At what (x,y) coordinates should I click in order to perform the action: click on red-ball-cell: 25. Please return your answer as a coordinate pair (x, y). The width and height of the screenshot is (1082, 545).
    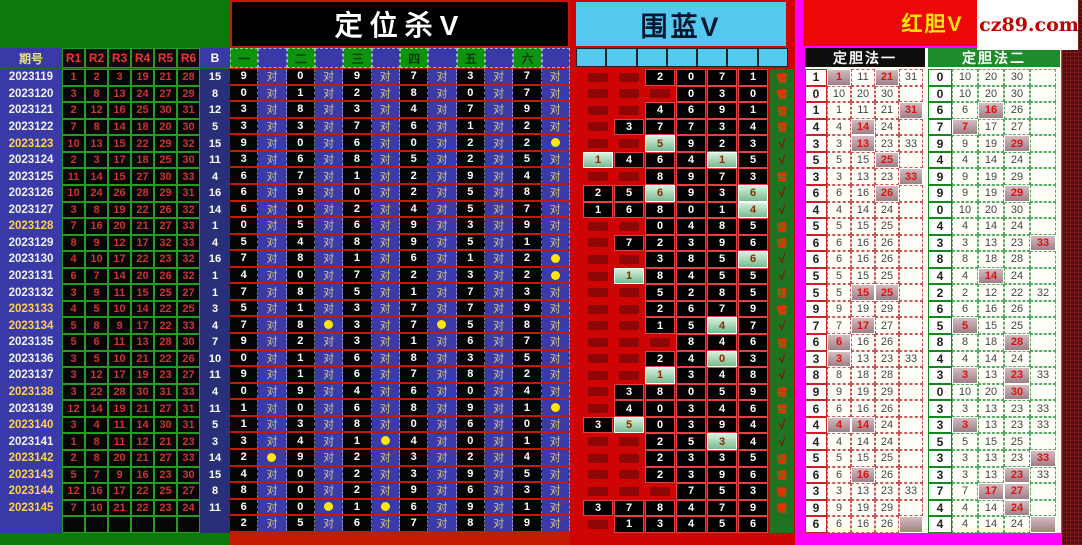
    Looking at the image, I should click on (165, 160).